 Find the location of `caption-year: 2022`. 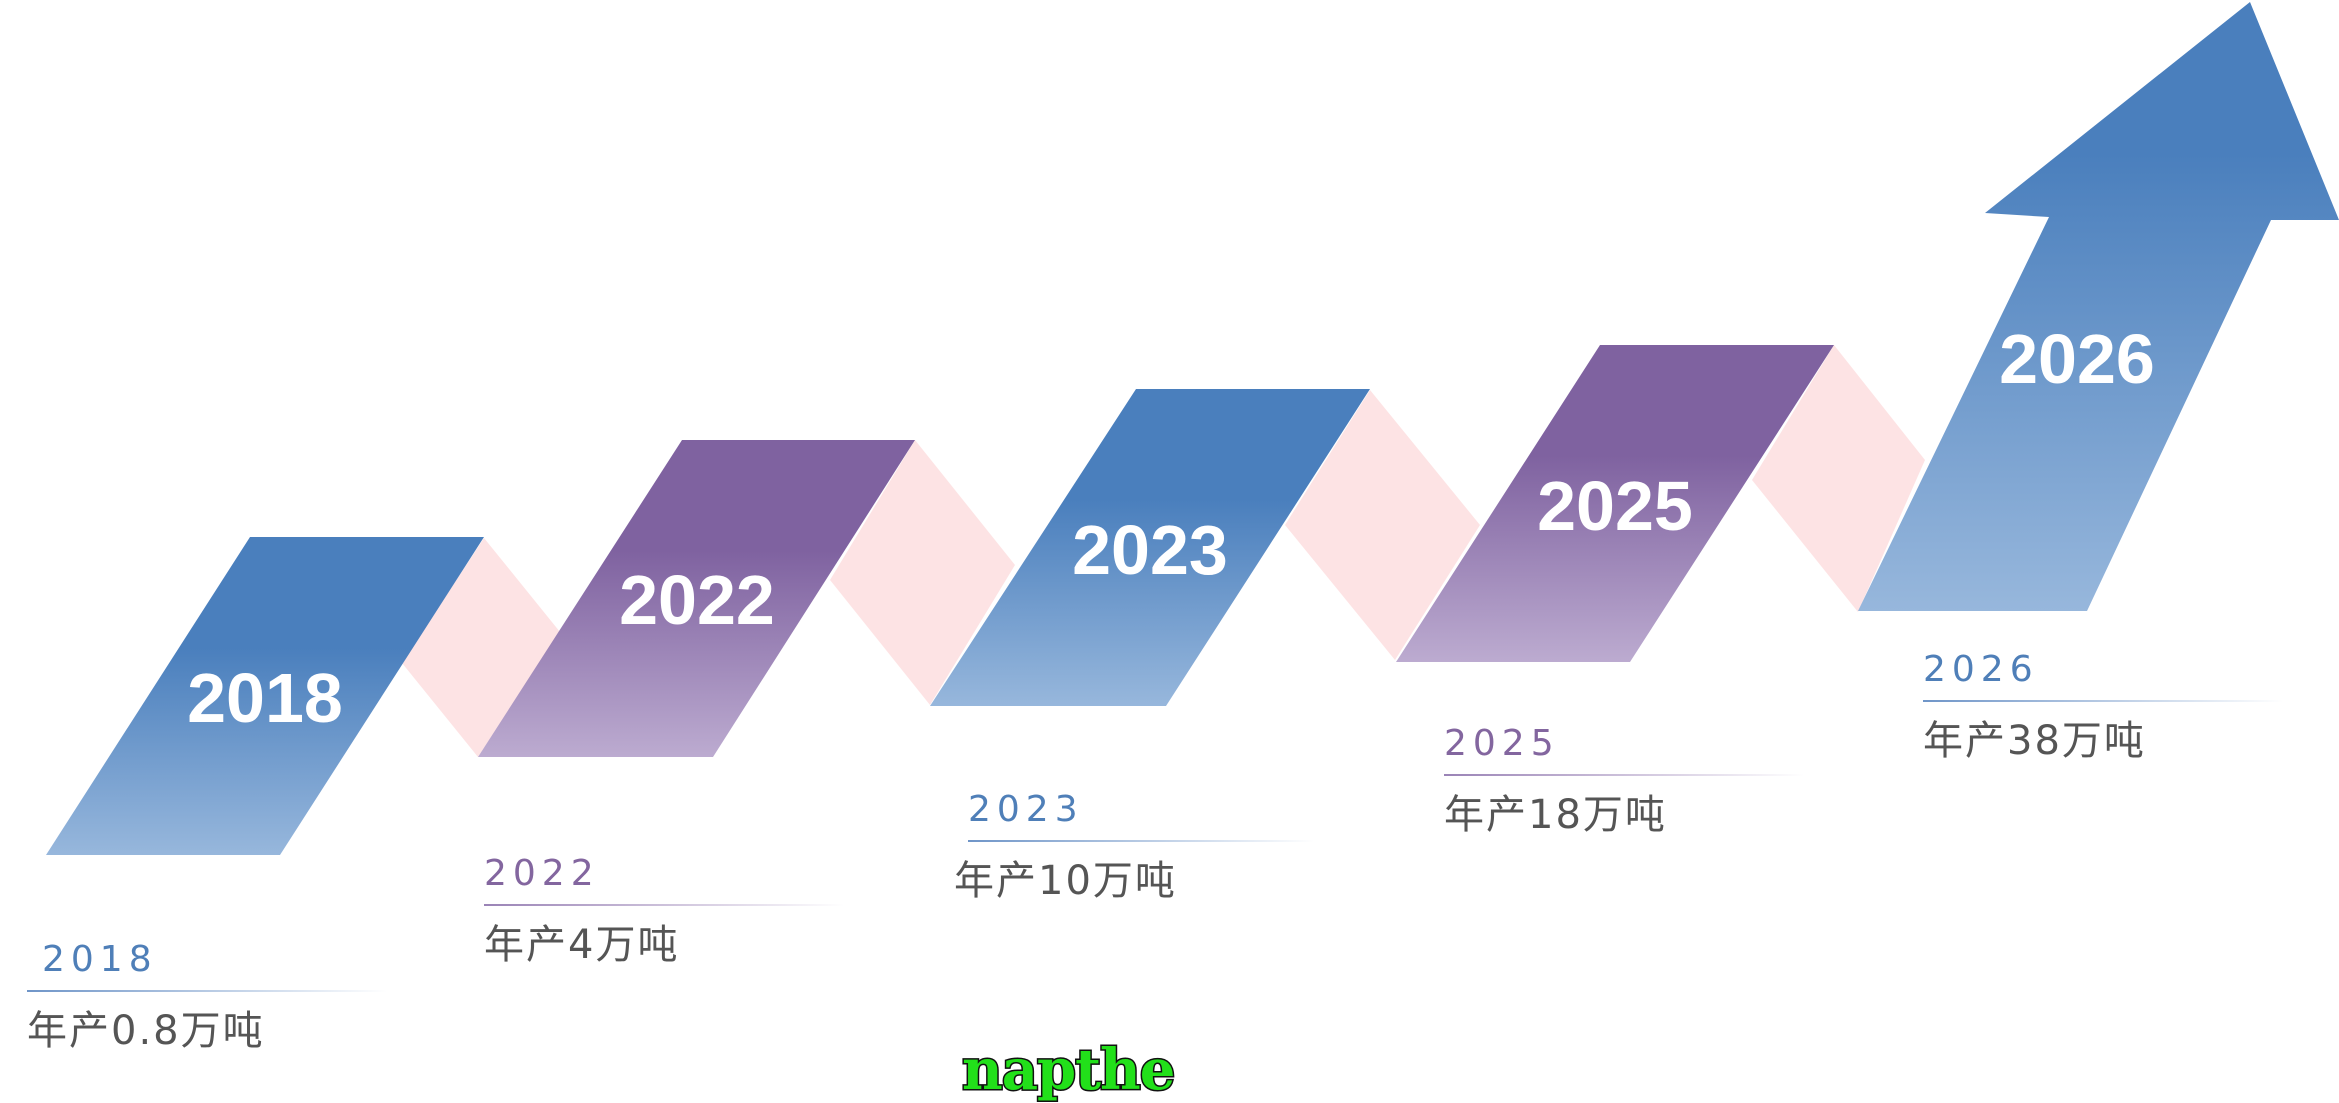

caption-year: 2022 is located at coordinates (542, 873).